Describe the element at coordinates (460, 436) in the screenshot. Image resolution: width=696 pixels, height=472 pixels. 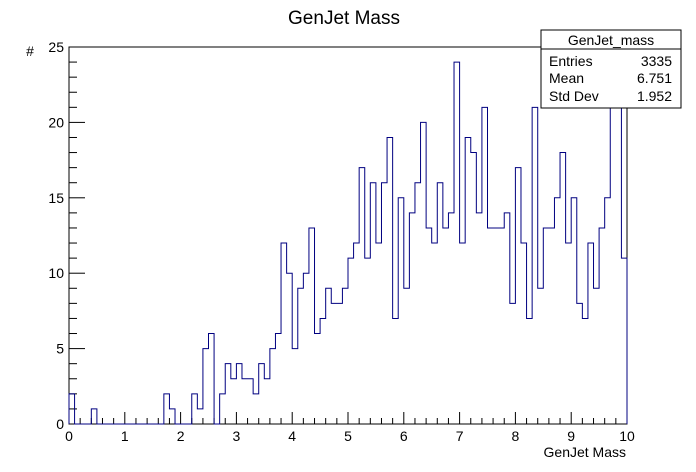
I see `x-tick-label: 7` at that location.